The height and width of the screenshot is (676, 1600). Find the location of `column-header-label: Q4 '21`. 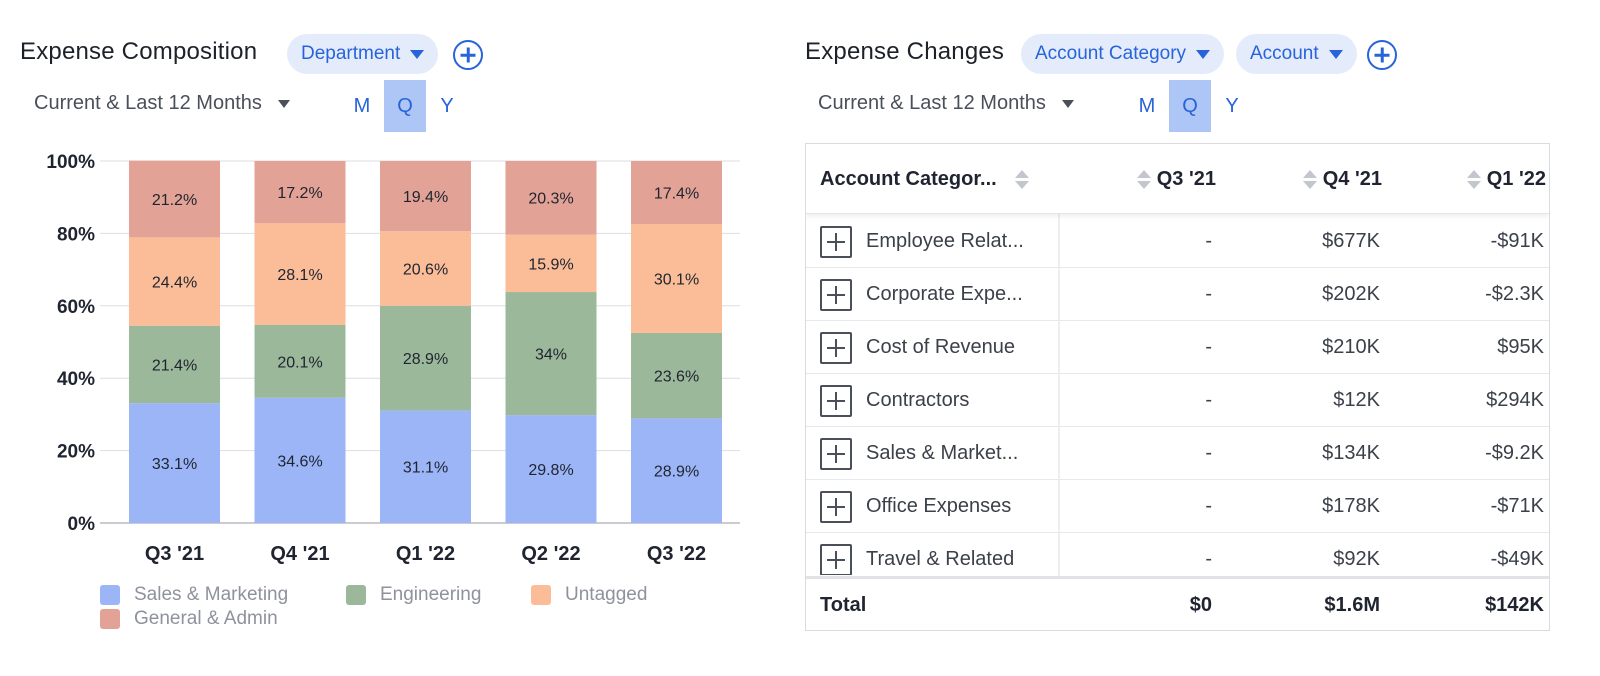

column-header-label: Q4 '21 is located at coordinates (1352, 178).